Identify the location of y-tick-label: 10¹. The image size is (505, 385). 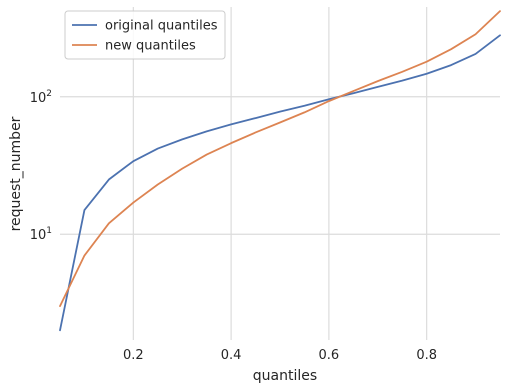
(41, 234).